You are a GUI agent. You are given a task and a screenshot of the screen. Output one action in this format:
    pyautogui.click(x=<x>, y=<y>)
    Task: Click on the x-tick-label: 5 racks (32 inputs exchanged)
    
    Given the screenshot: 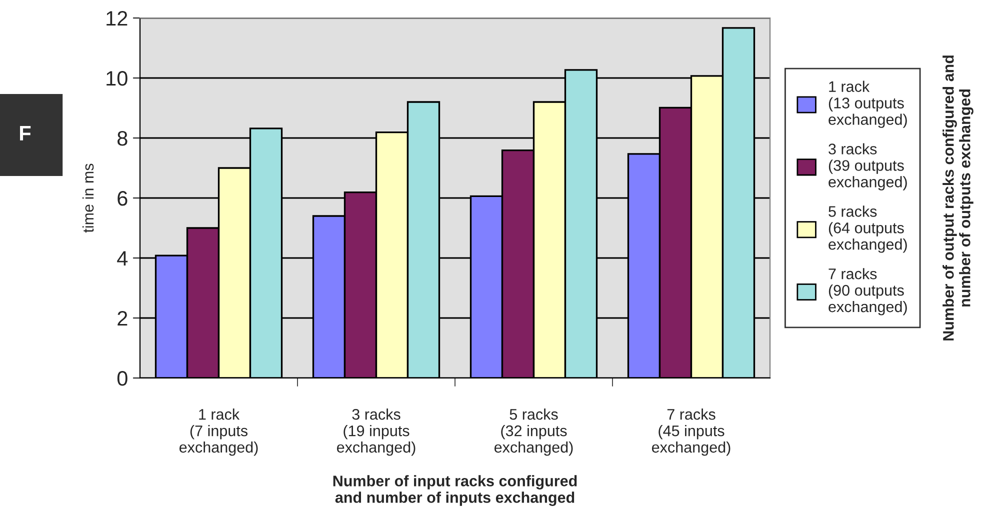 What is the action you would take?
    pyautogui.click(x=533, y=432)
    